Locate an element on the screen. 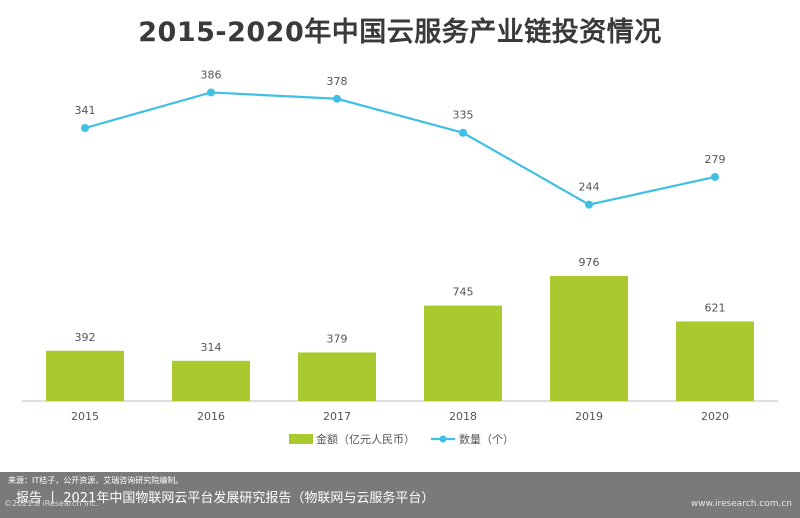 Image resolution: width=800 pixels, height=518 pixels. bar-2019 is located at coordinates (589, 338).